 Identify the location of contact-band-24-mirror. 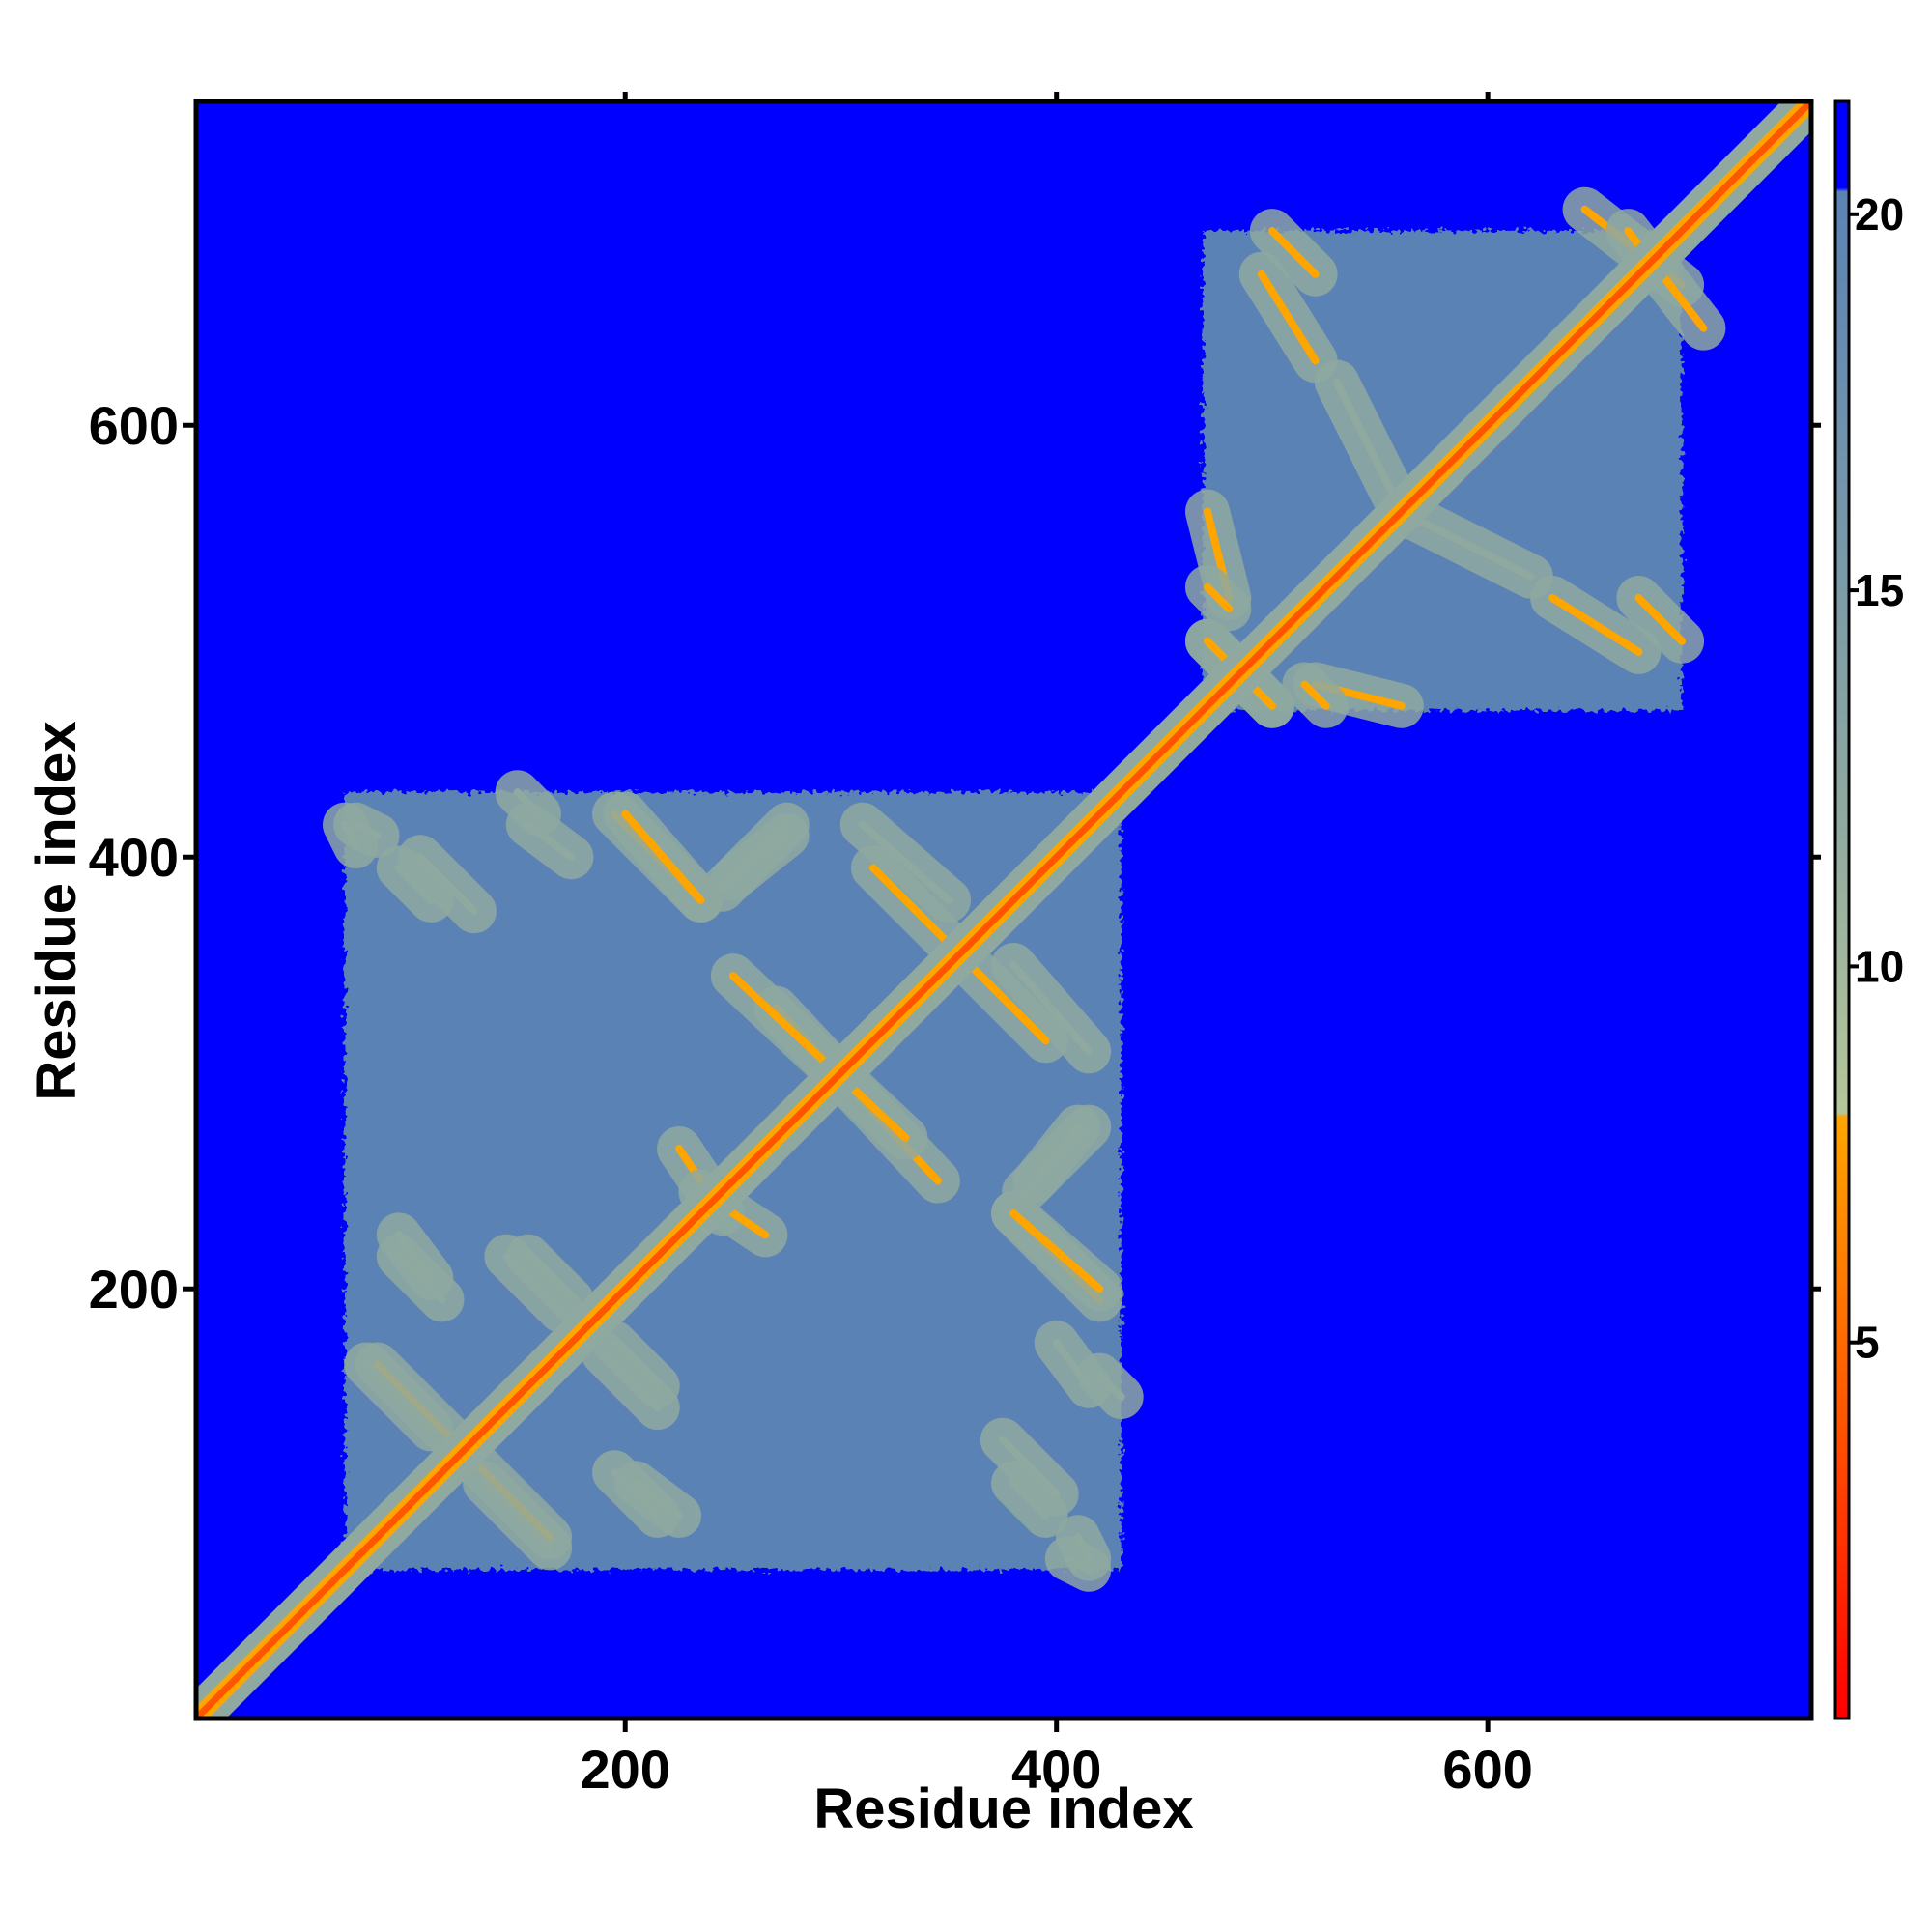
(1369, 447).